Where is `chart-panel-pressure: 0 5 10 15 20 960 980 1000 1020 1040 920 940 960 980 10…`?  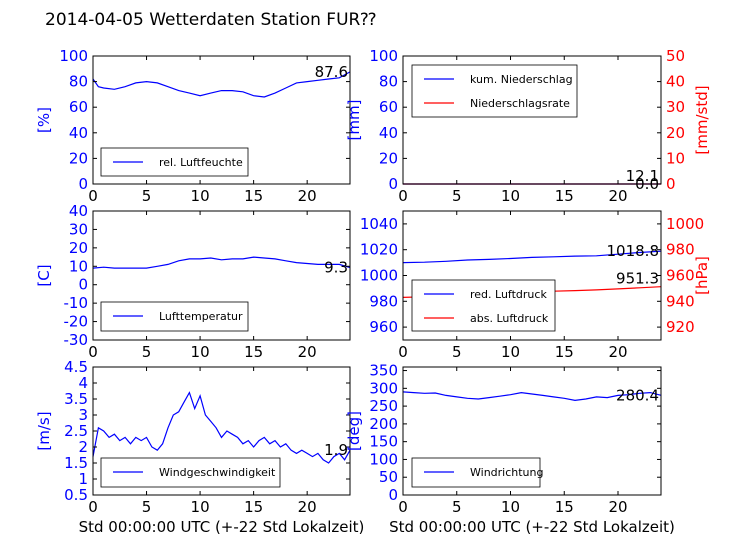
chart-panel-pressure: 0 5 10 15 20 960 980 1000 1020 1040 920 940 960 980 10… is located at coordinates (535, 285).